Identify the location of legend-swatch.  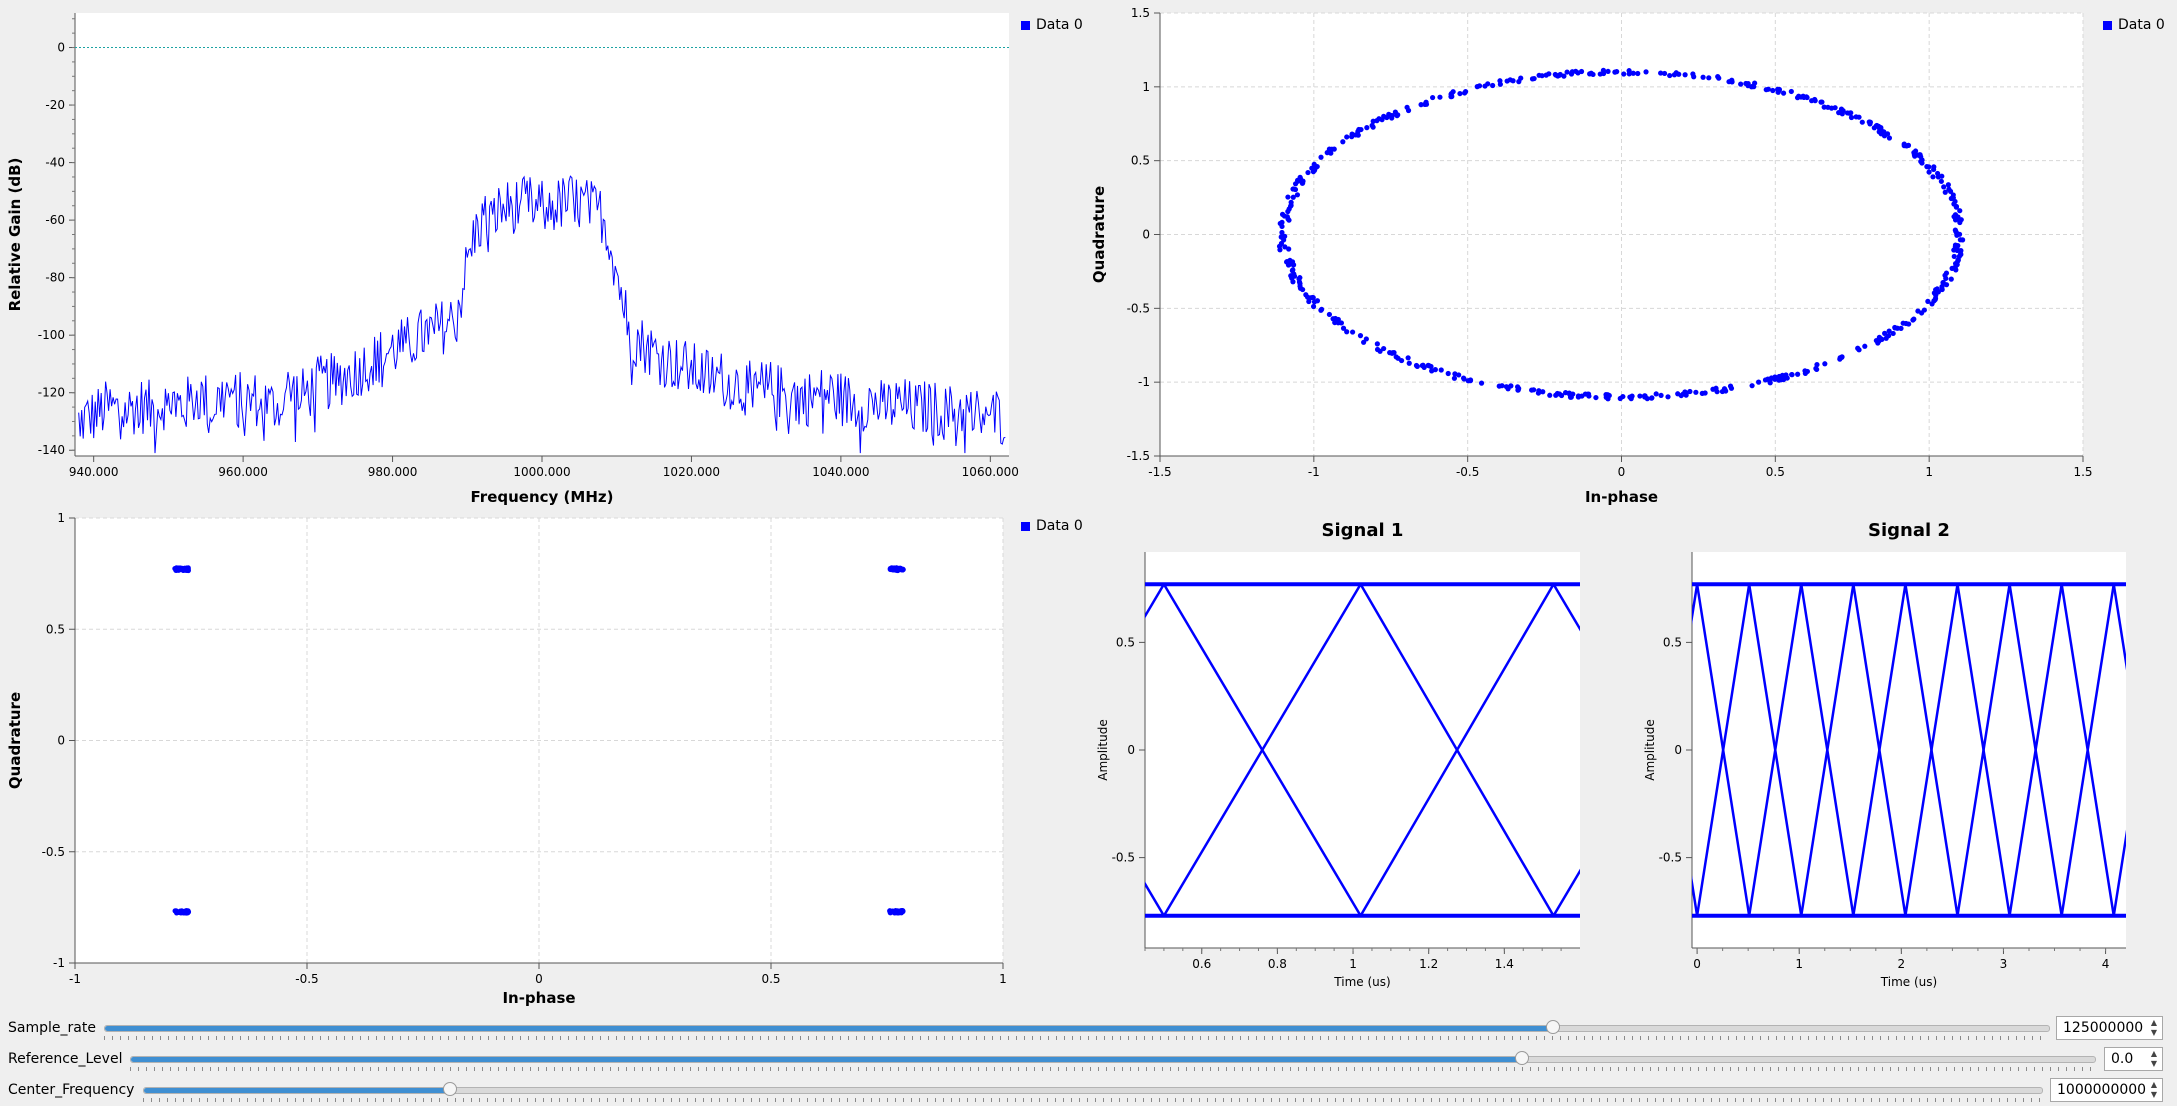
(1025, 526).